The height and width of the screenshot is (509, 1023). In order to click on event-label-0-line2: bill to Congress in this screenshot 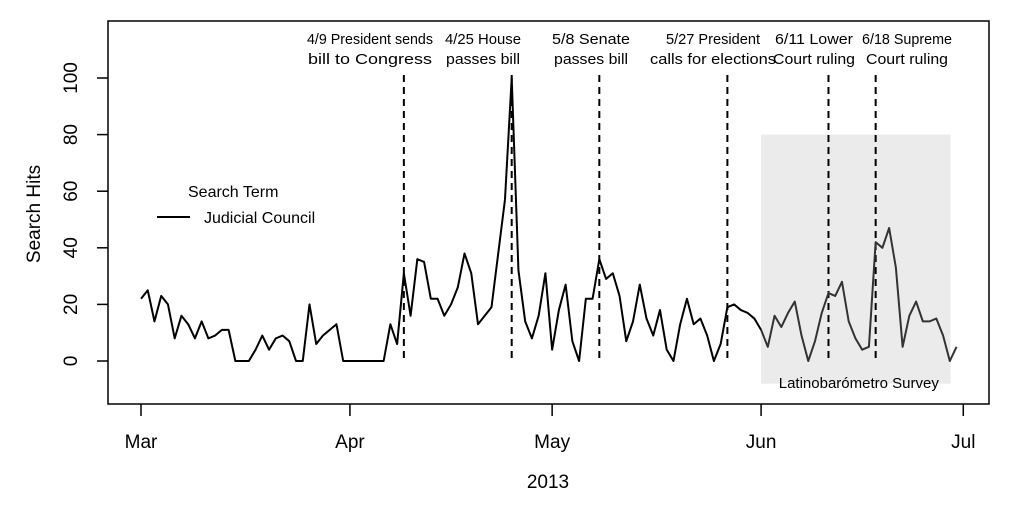, I will do `click(370, 59)`.